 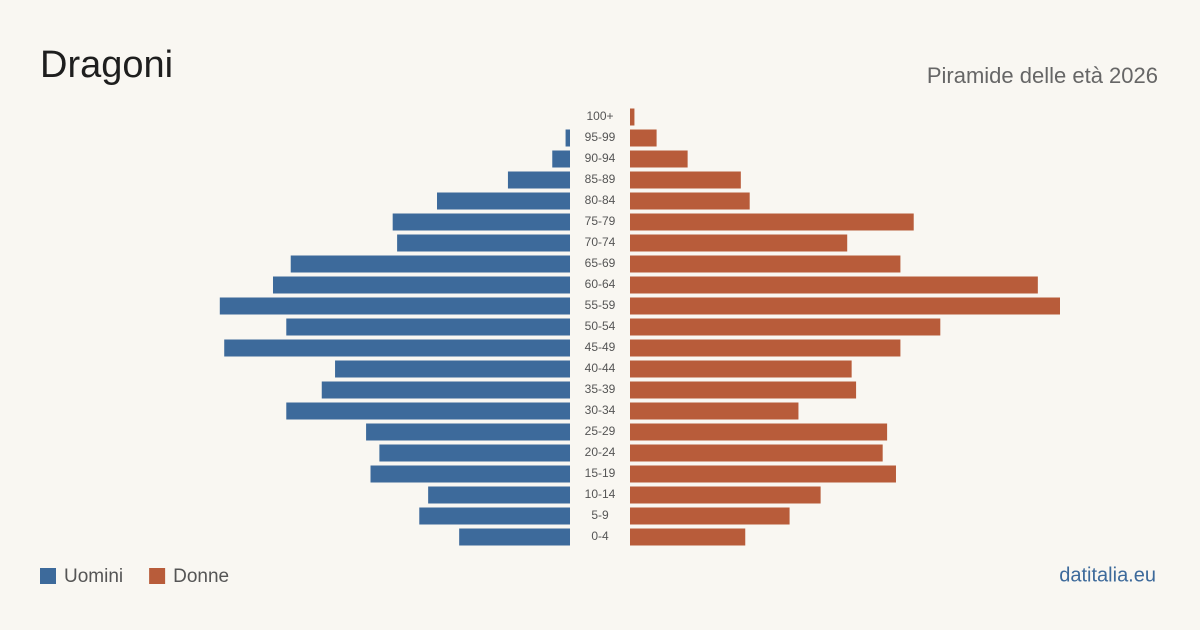 What do you see at coordinates (600, 452) in the screenshot?
I see `age-label: 20-24` at bounding box center [600, 452].